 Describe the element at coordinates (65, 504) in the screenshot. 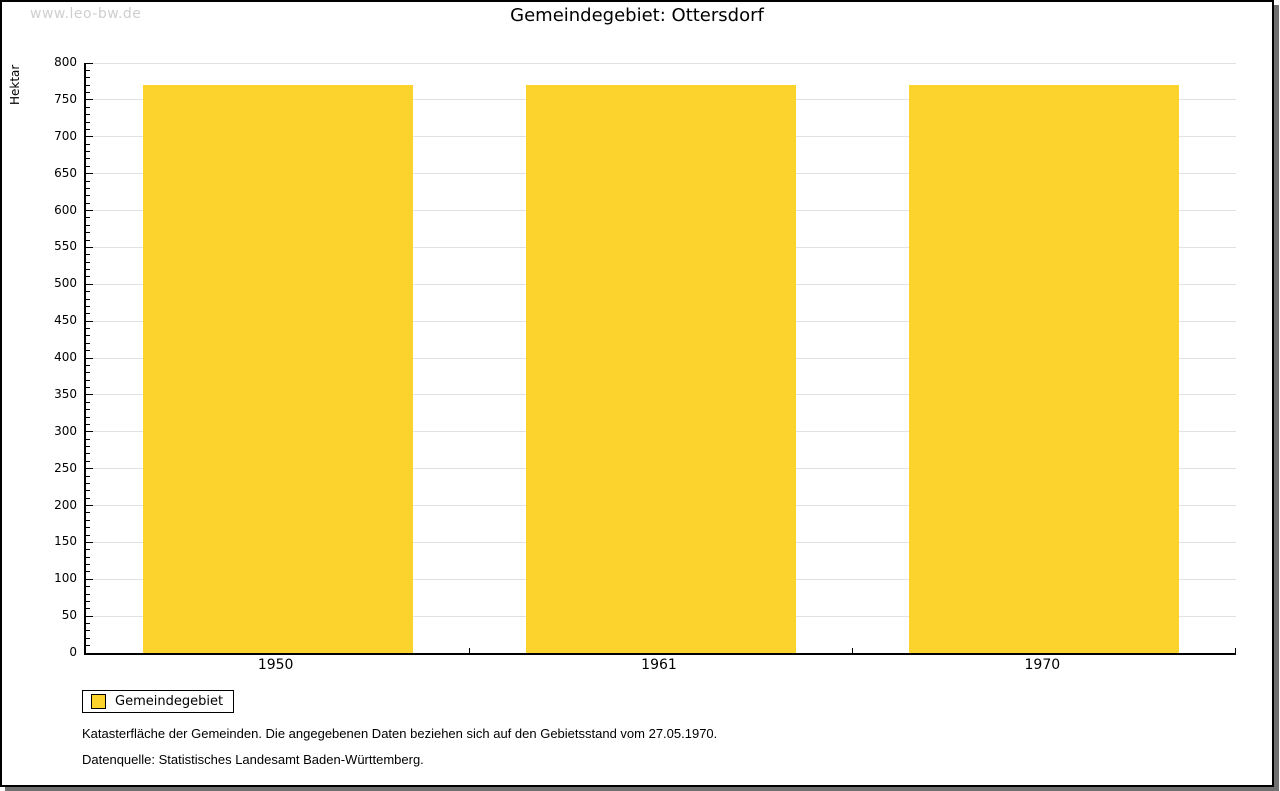

I see `y-tick-label: 200` at that location.